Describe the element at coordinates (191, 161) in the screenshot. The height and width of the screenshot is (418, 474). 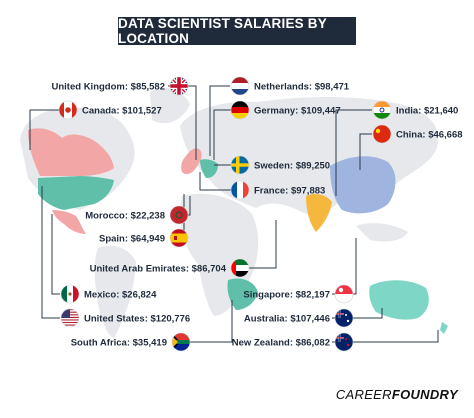
I see `europe-region` at that location.